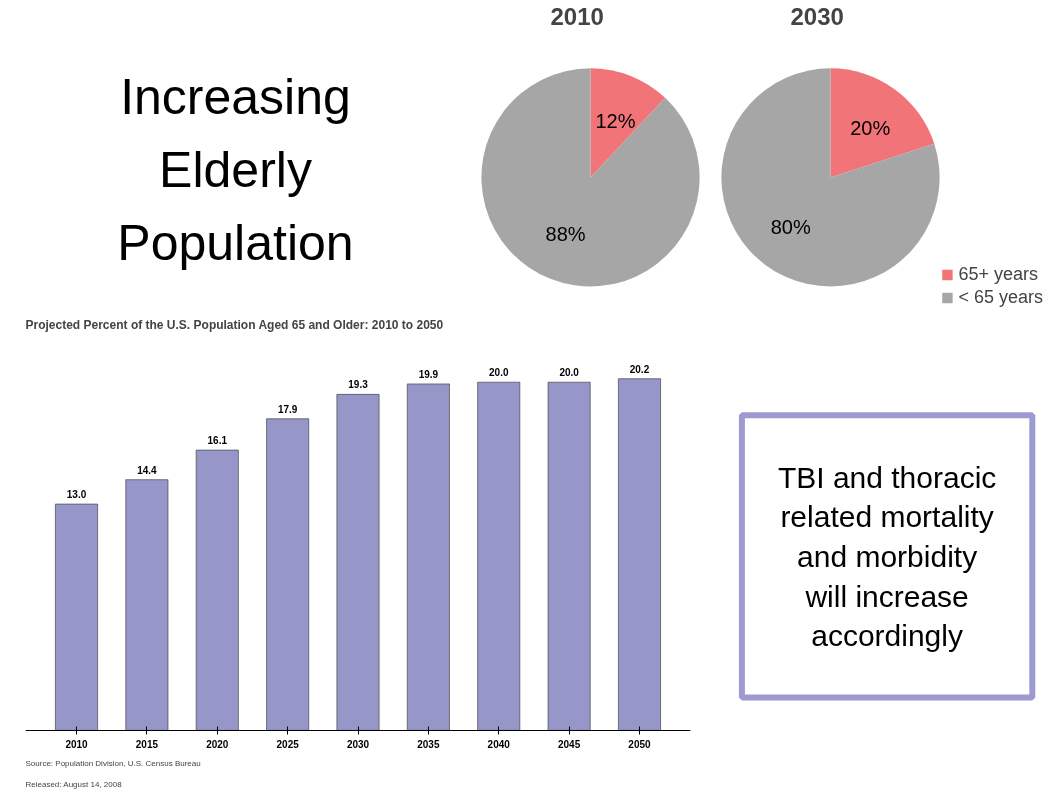  I want to click on text: Increasing Elderly Population, so click(235, 170).